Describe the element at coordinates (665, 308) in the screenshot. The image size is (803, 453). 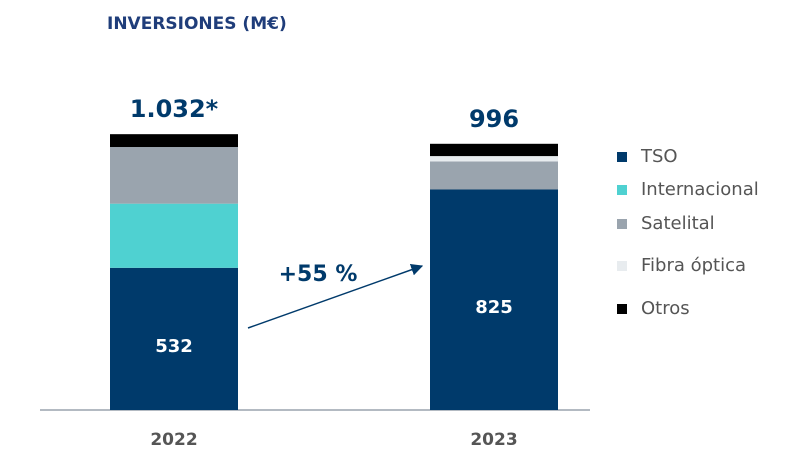
I see `legend-label: Otros` at that location.